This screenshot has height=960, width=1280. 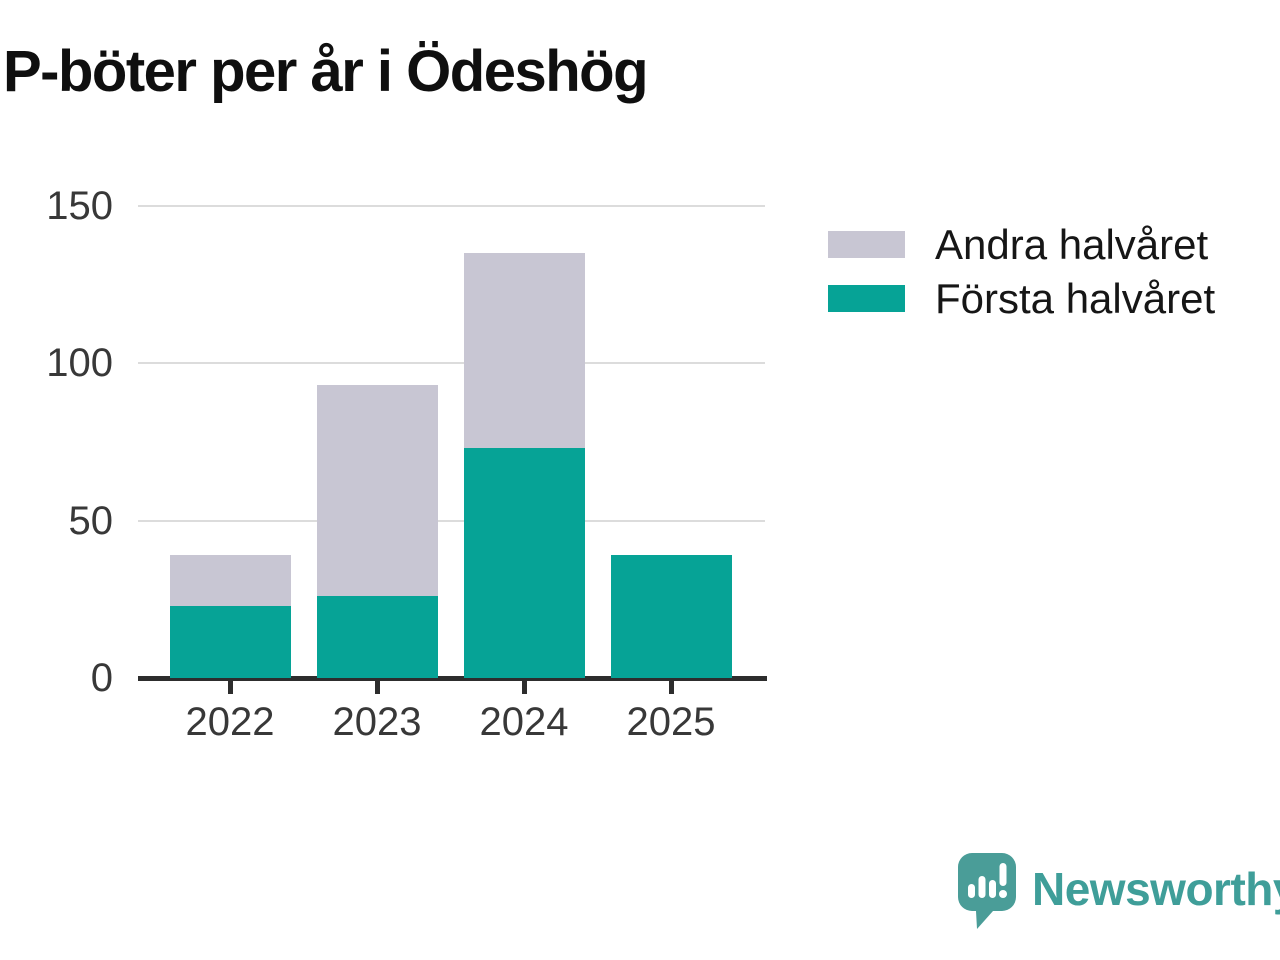 What do you see at coordinates (326, 71) in the screenshot?
I see `chart-title: P-böter per år i Ödeshög` at bounding box center [326, 71].